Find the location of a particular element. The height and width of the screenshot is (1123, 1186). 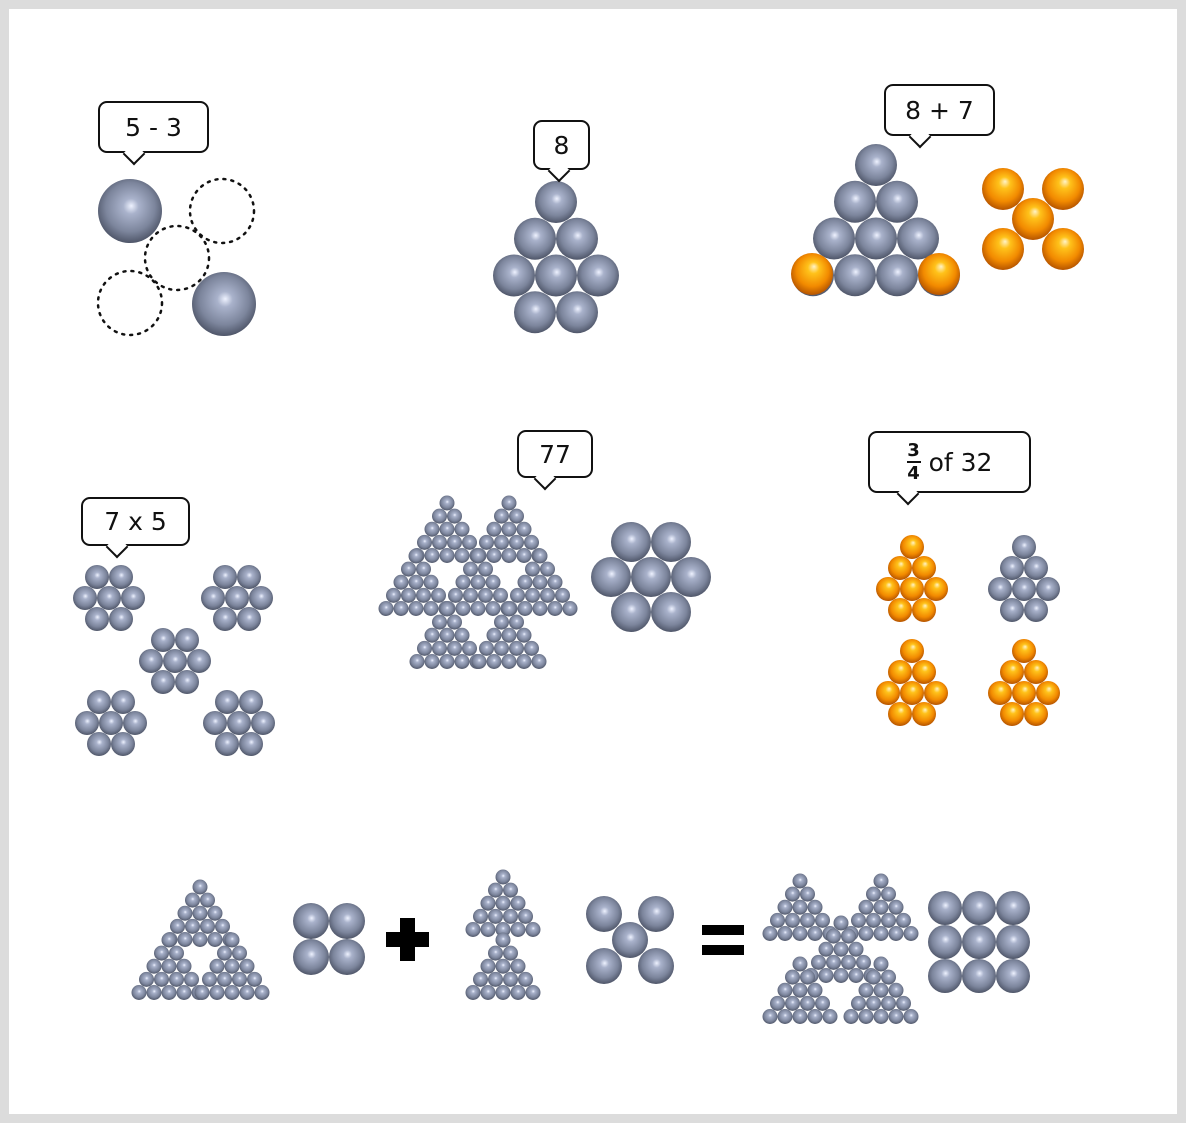

equals-icon is located at coordinates (723, 930).